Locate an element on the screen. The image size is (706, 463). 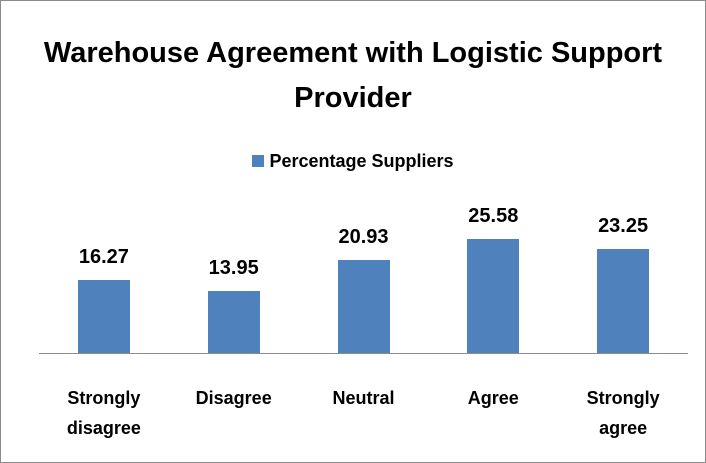
data-label: 23.25 is located at coordinates (623, 226).